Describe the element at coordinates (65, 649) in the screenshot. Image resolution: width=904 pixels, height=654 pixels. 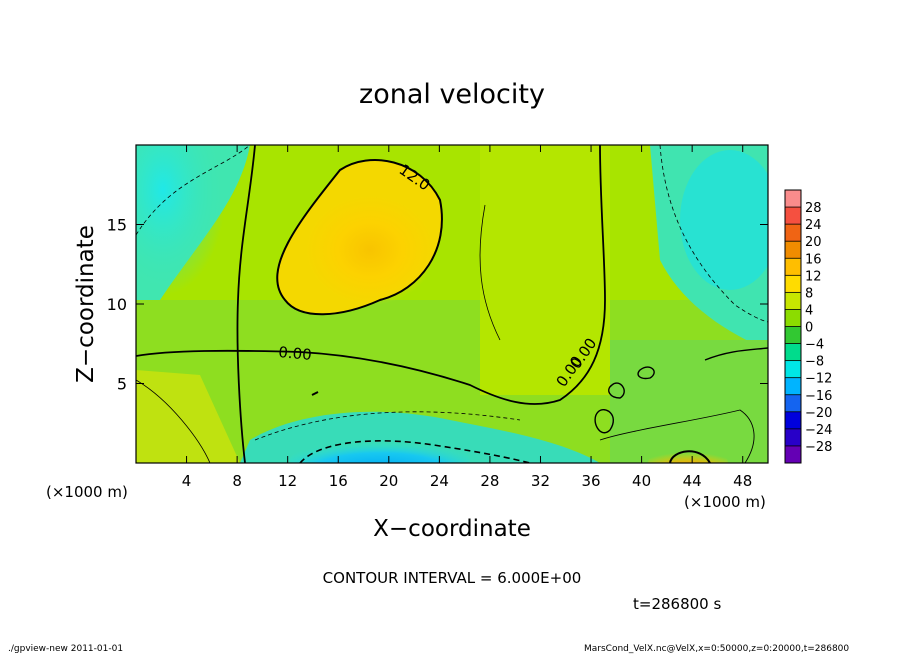
I see `footer-left: ./gpview-new 2011-01-01` at that location.